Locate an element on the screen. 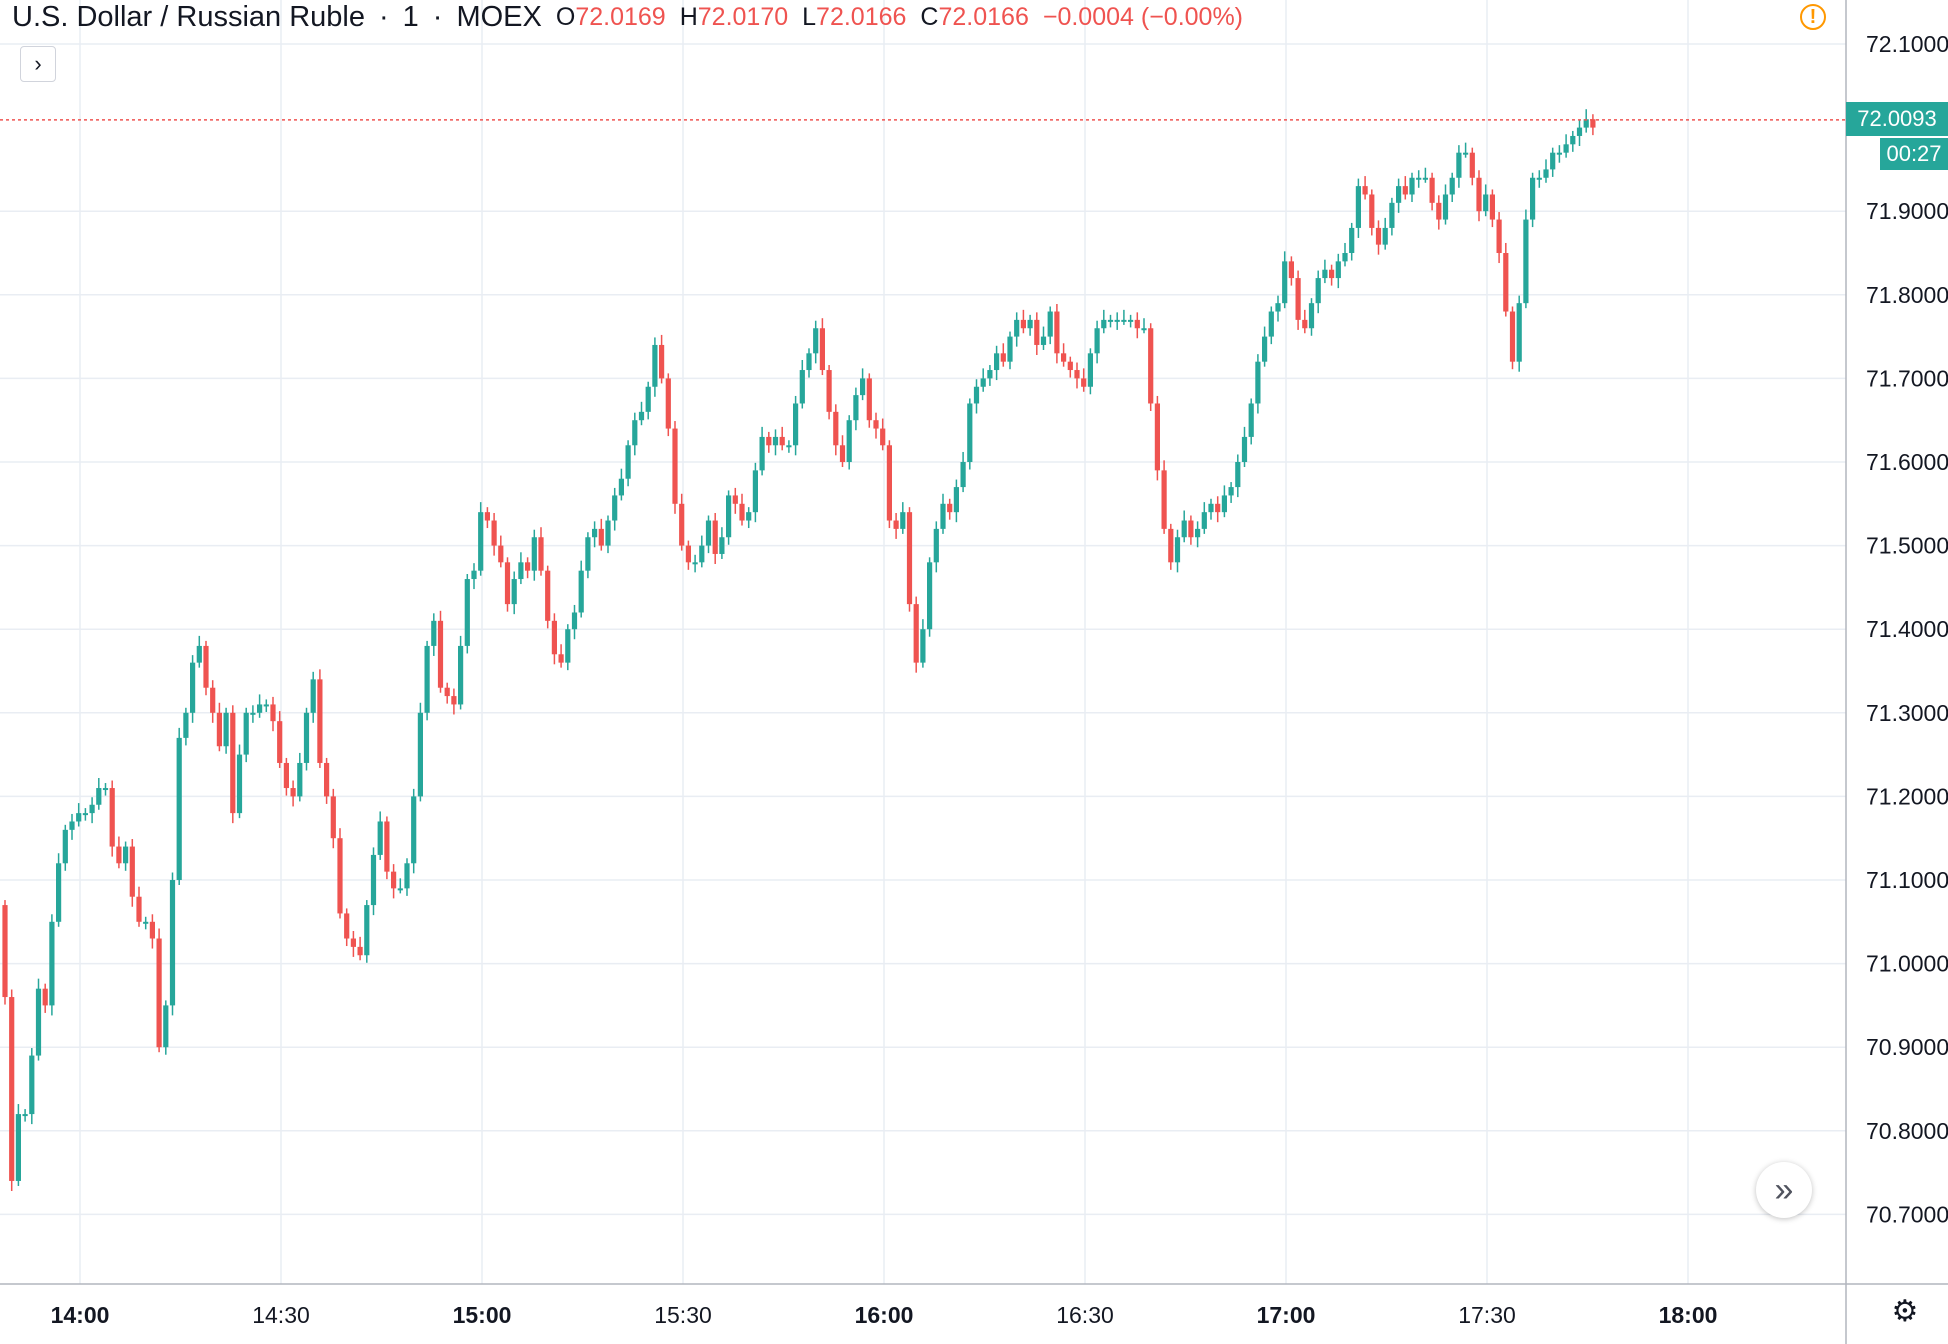  chevron-right-icon: › is located at coordinates (38, 63).